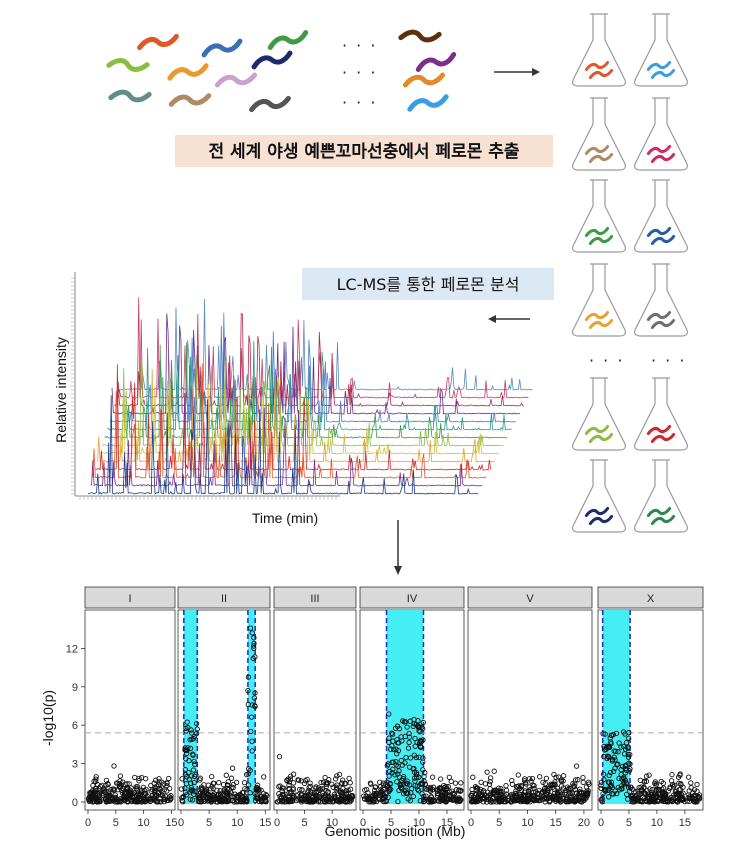  I want to click on gwas-x-tick-label: 15, so click(265, 823).